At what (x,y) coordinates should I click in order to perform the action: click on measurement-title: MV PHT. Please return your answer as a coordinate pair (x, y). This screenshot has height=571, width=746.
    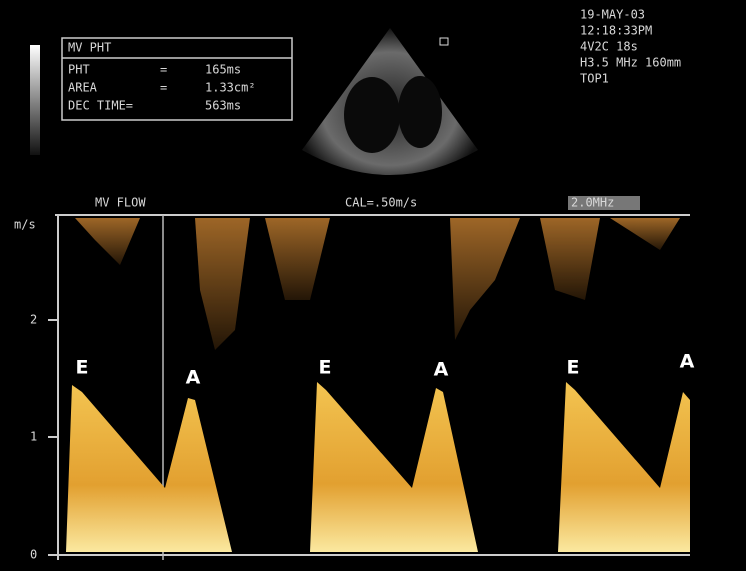
    Looking at the image, I should click on (89, 48).